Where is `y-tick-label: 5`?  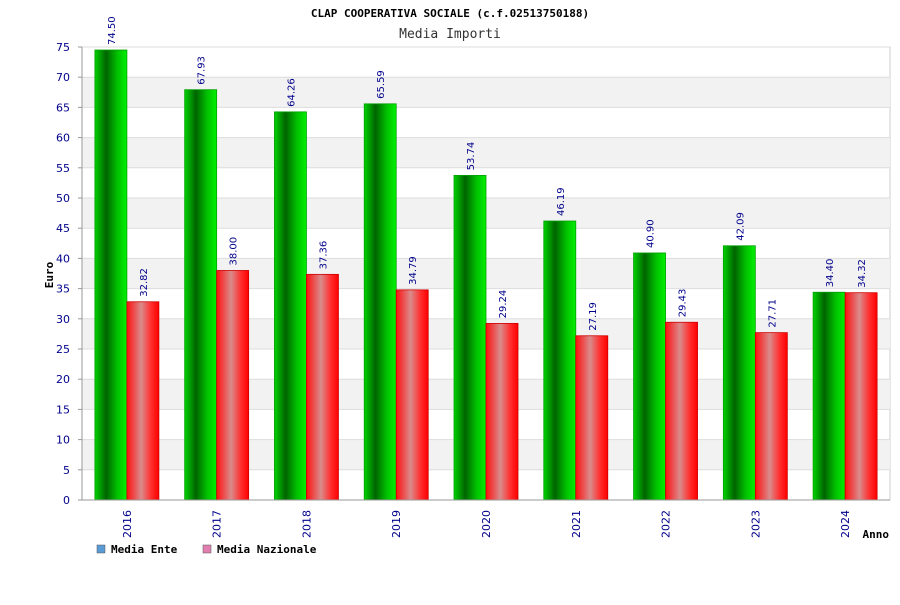
y-tick-label: 5 is located at coordinates (66, 470).